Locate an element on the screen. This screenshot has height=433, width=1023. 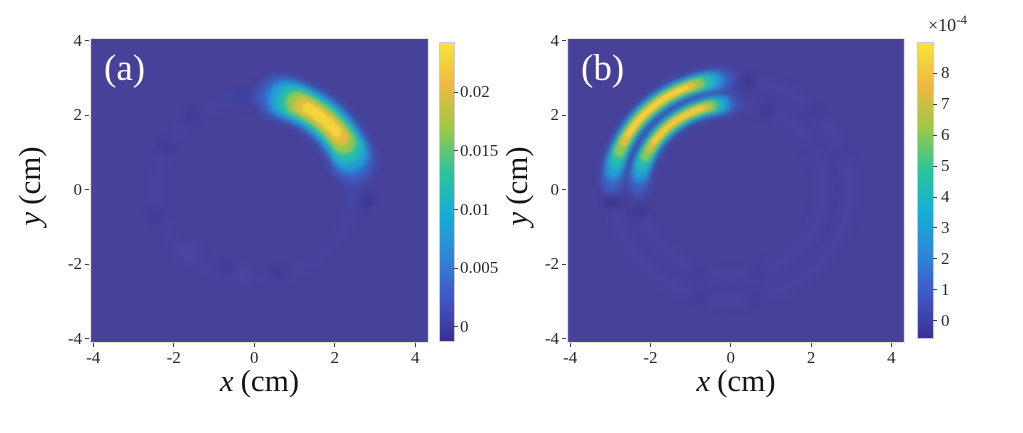
panel-a-letter: (a) is located at coordinates (125, 68).